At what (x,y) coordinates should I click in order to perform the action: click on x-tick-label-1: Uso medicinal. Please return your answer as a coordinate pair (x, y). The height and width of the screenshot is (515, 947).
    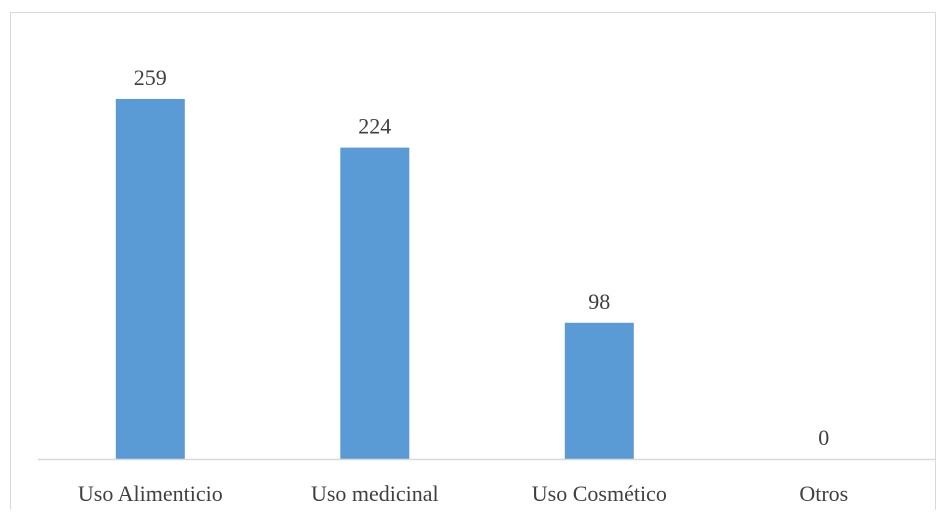
    Looking at the image, I should click on (375, 493).